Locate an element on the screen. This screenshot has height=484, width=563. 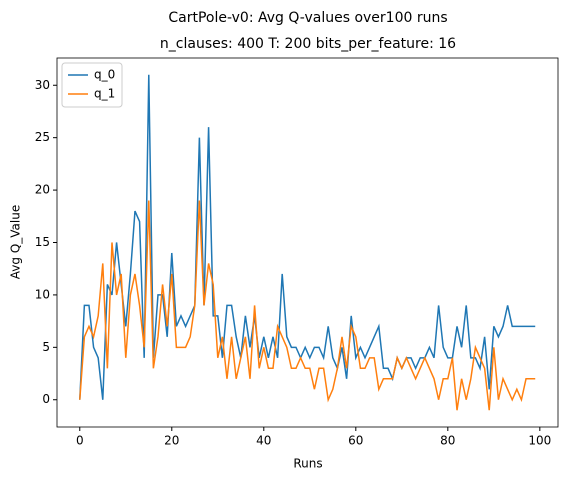
y-tick-label: 30 is located at coordinates (42, 85).